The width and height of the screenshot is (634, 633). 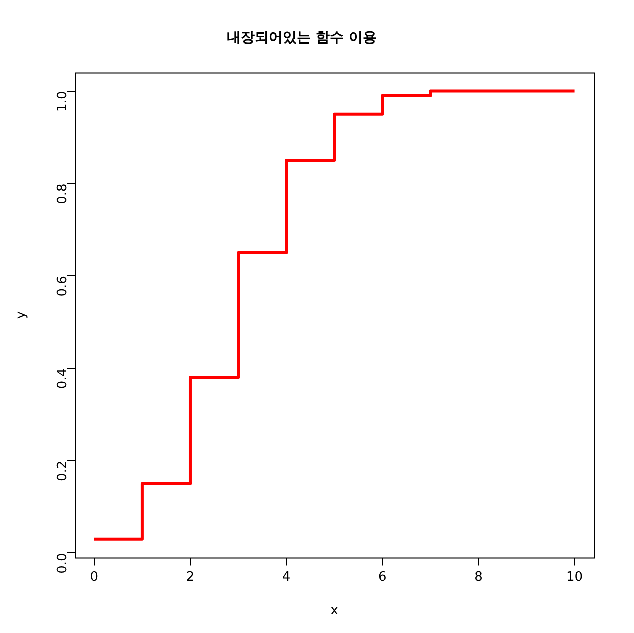 I want to click on y-tick-label: 0.0, so click(x=63, y=563).